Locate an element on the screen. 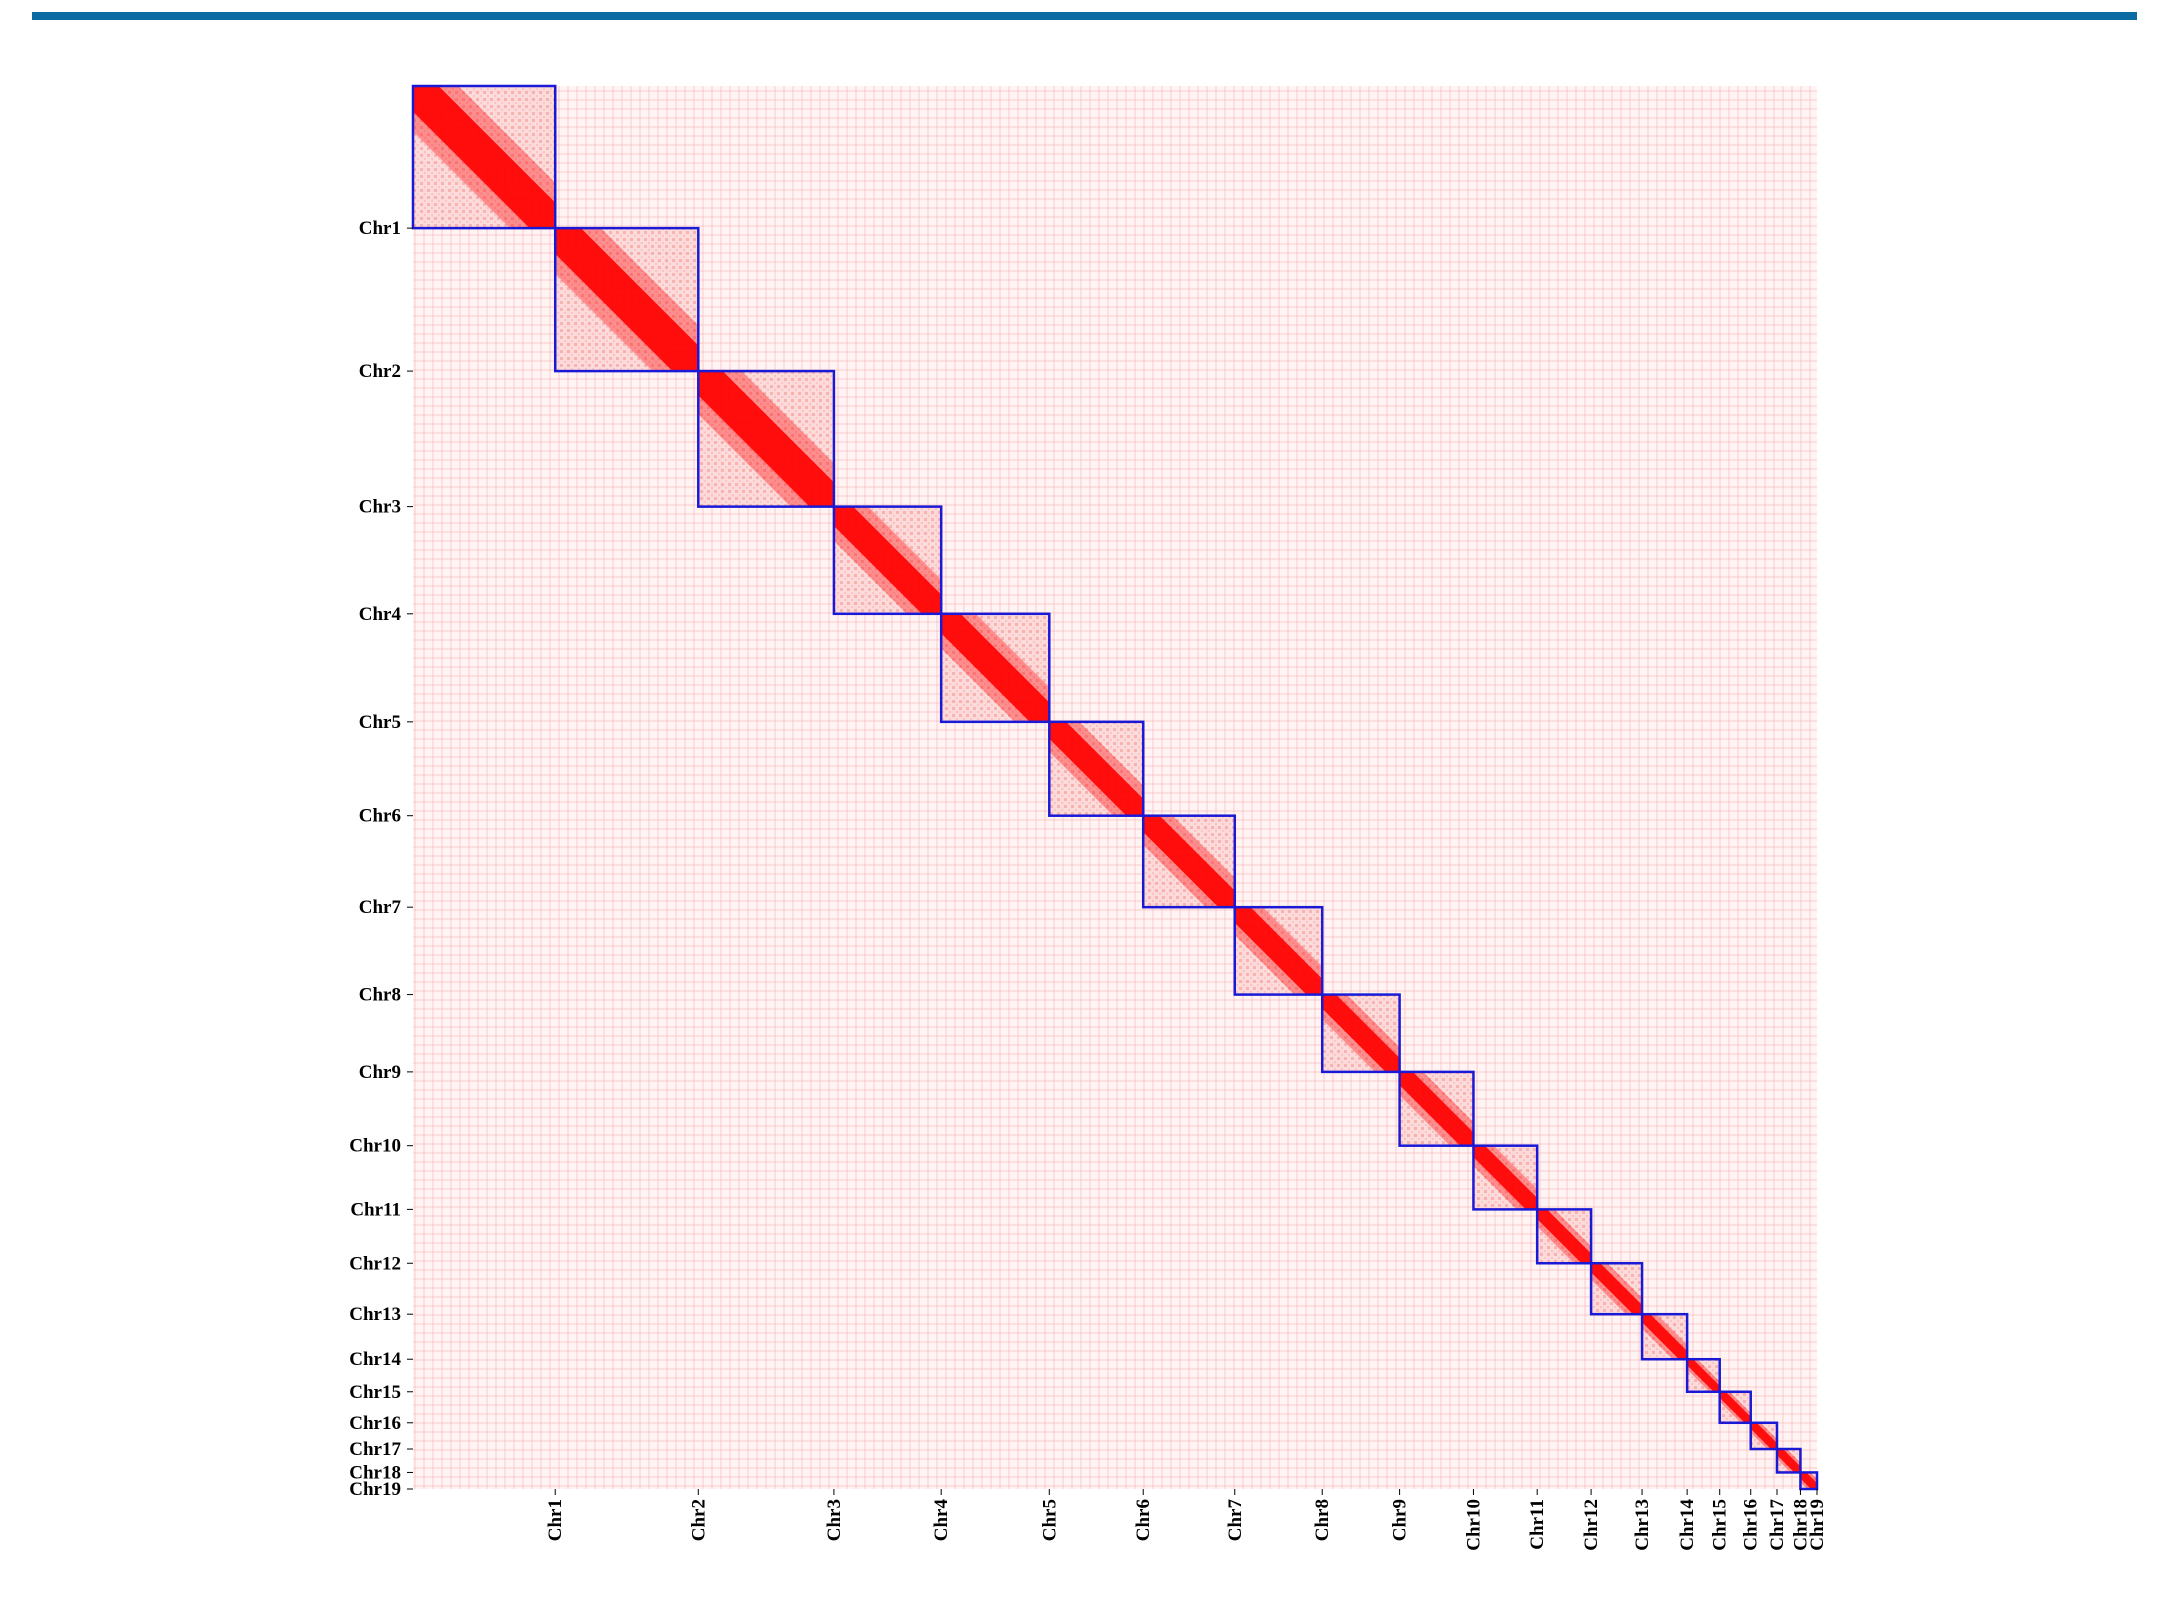 The image size is (2168, 1605). chromosome-box-chr12 is located at coordinates (1564, 1236).